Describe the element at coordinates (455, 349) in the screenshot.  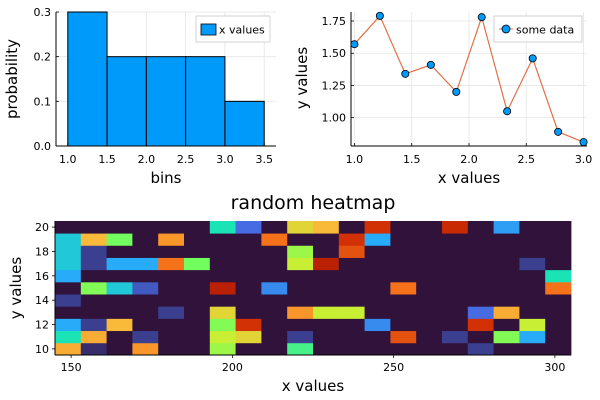
I see `heatmap-cell-r0-c15` at that location.